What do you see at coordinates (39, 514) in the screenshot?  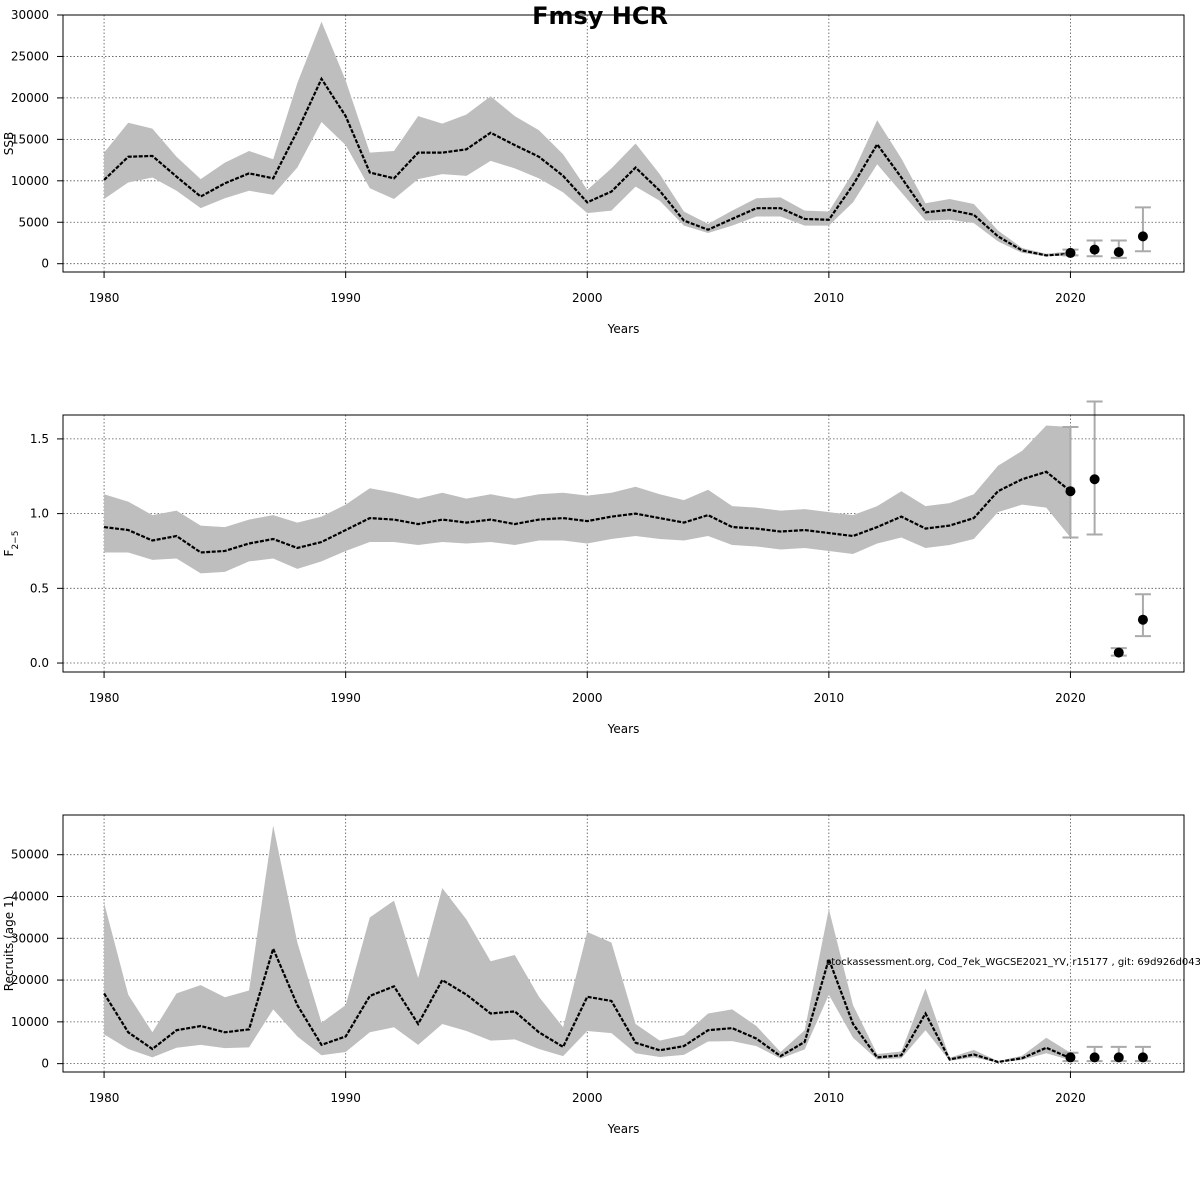 I see `y-tick-label: 1.0` at bounding box center [39, 514].